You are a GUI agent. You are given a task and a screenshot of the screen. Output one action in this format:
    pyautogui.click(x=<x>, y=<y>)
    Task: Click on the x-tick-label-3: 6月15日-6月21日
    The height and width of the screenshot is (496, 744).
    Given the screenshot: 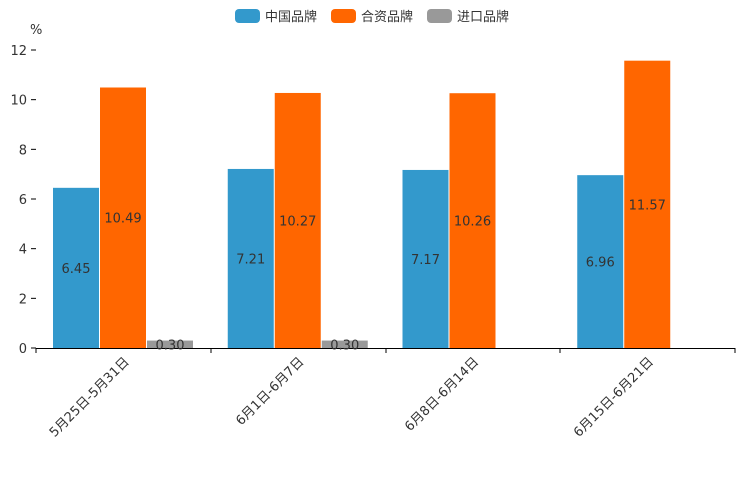 What is the action you would take?
    pyautogui.click(x=614, y=398)
    